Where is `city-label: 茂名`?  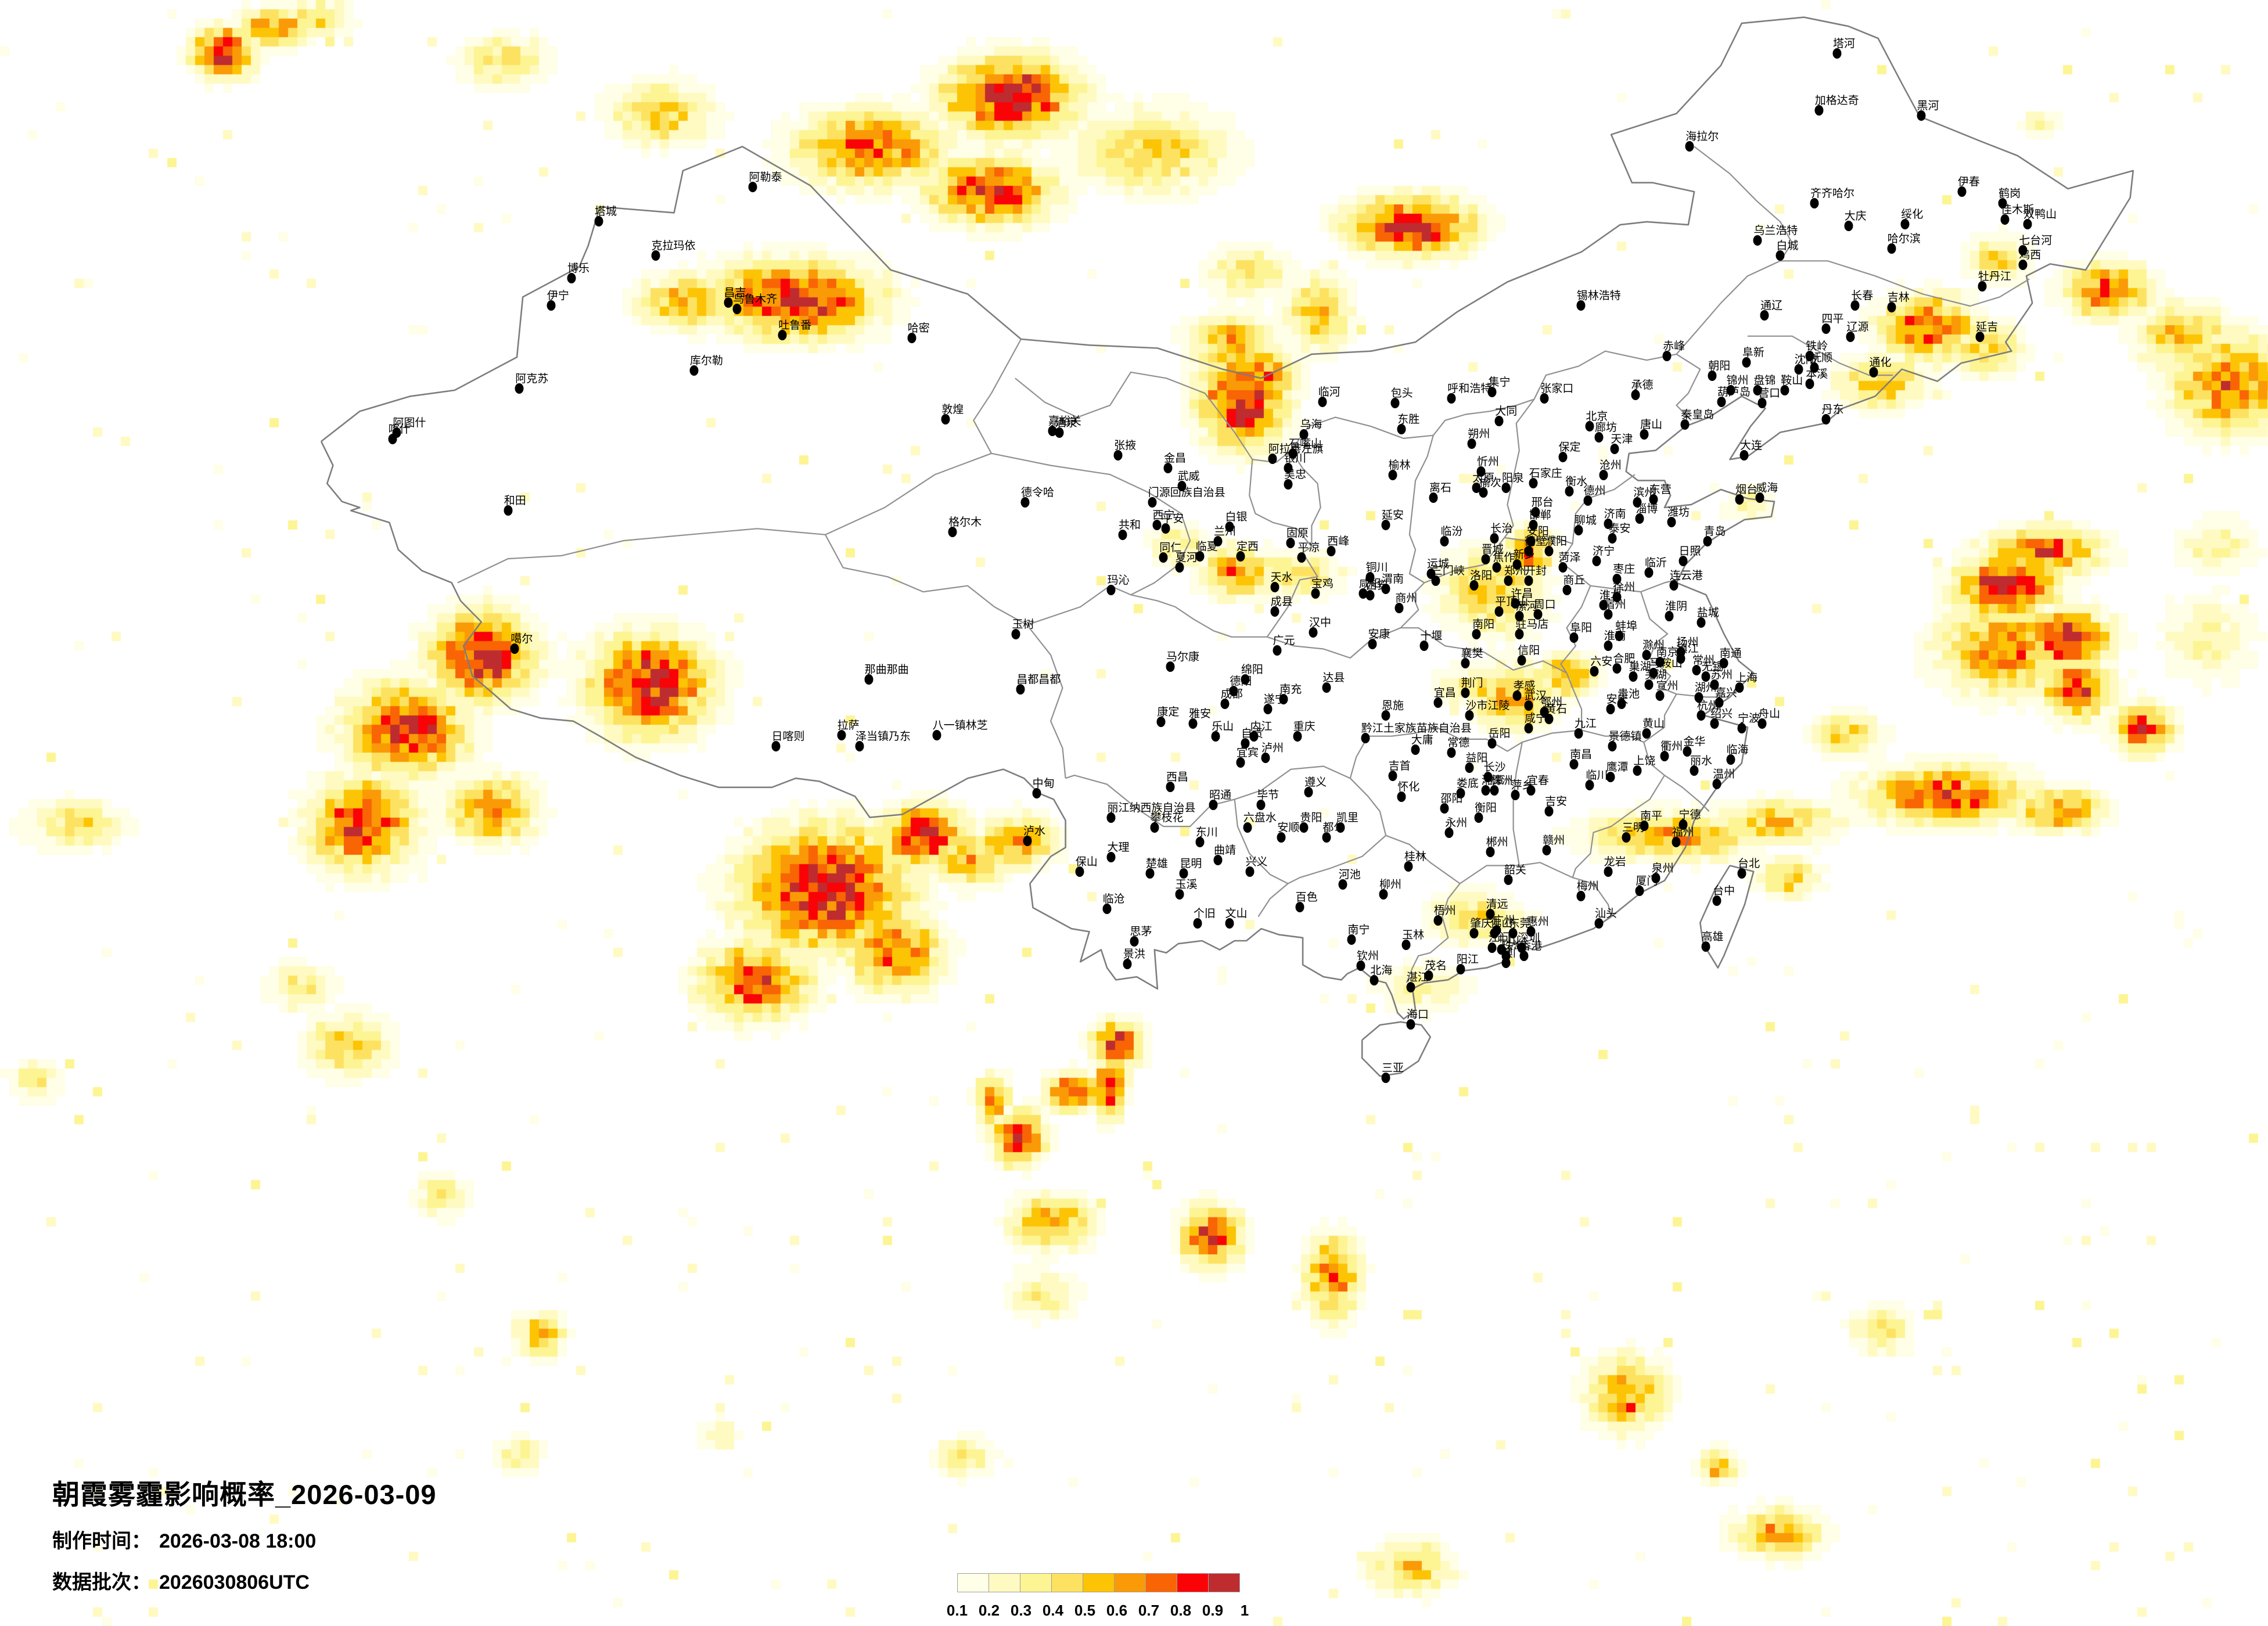 city-label: 茂名 is located at coordinates (1436, 966).